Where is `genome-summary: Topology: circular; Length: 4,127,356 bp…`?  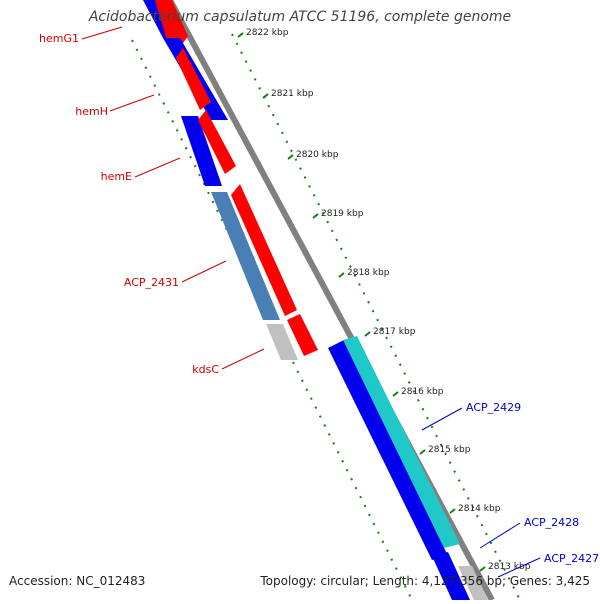
genome-summary: Topology: circular; Length: 4,127,356 bp… is located at coordinates (425, 581).